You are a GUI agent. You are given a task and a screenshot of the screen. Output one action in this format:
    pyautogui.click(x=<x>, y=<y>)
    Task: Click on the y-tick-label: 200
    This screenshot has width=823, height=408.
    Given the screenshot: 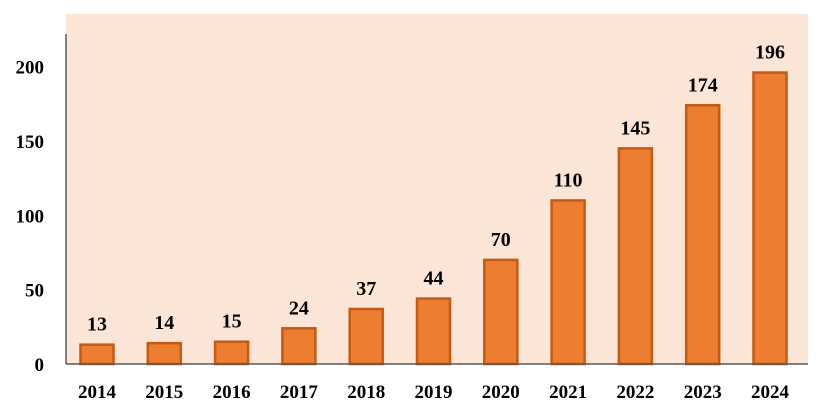 What is the action you would take?
    pyautogui.click(x=30, y=68)
    